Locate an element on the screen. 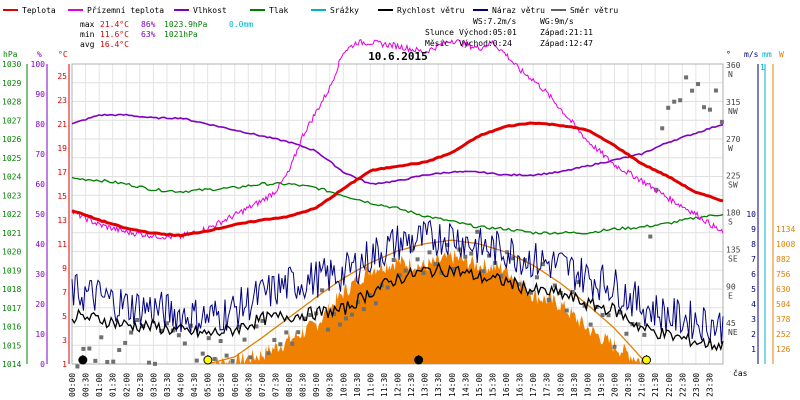 The height and width of the screenshot is (400, 800). legend-label: Vlhkost is located at coordinates (210, 10).